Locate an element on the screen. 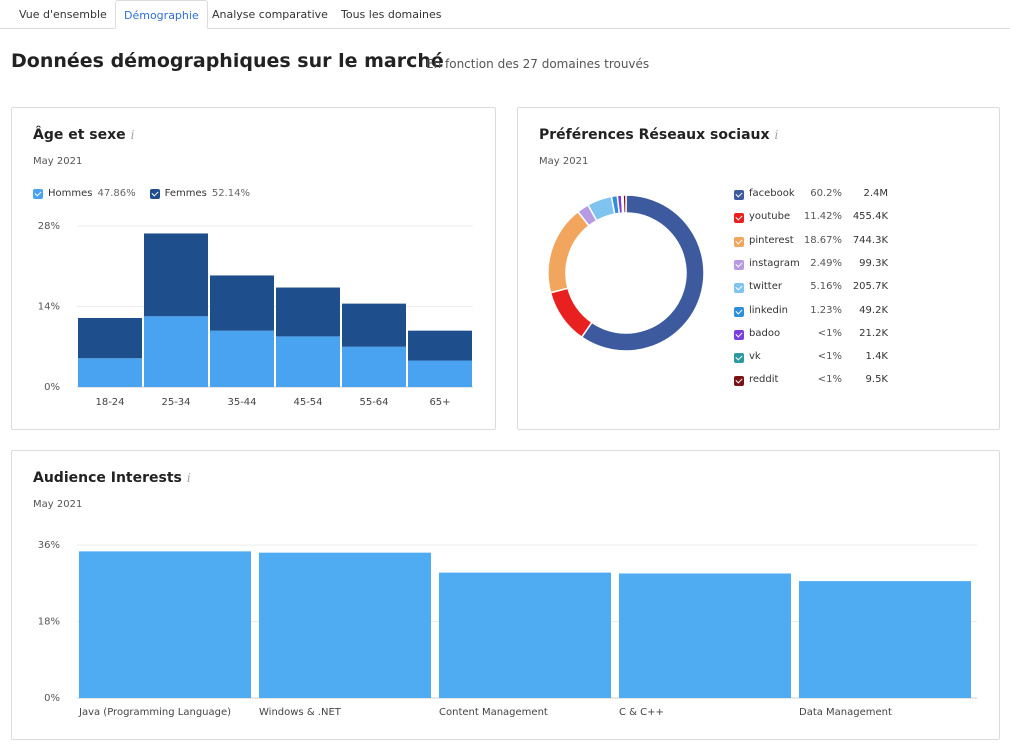 This screenshot has height=748, width=1010. social-donut-chart is located at coordinates (626, 273).